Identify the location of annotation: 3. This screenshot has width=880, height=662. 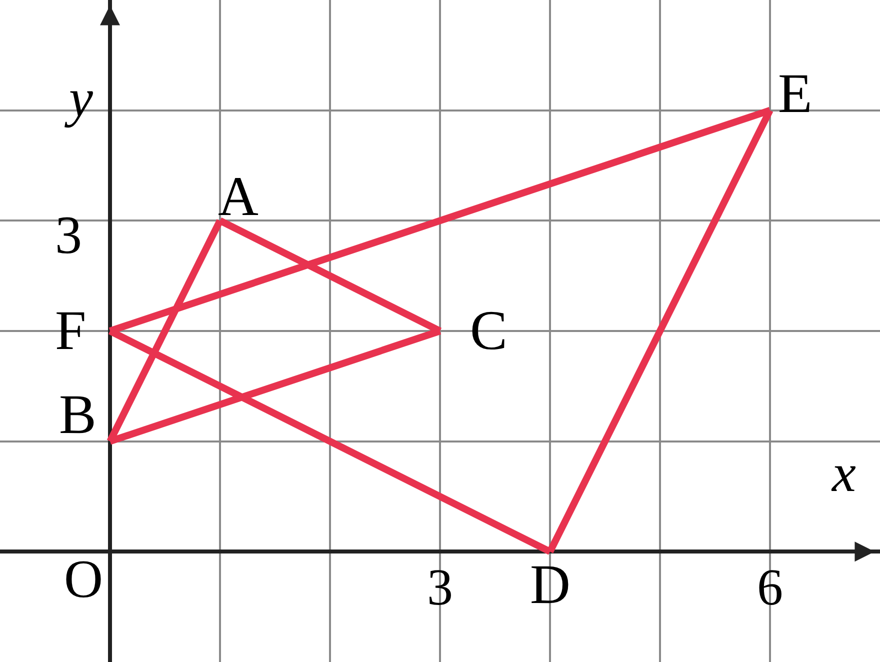
(68, 235).